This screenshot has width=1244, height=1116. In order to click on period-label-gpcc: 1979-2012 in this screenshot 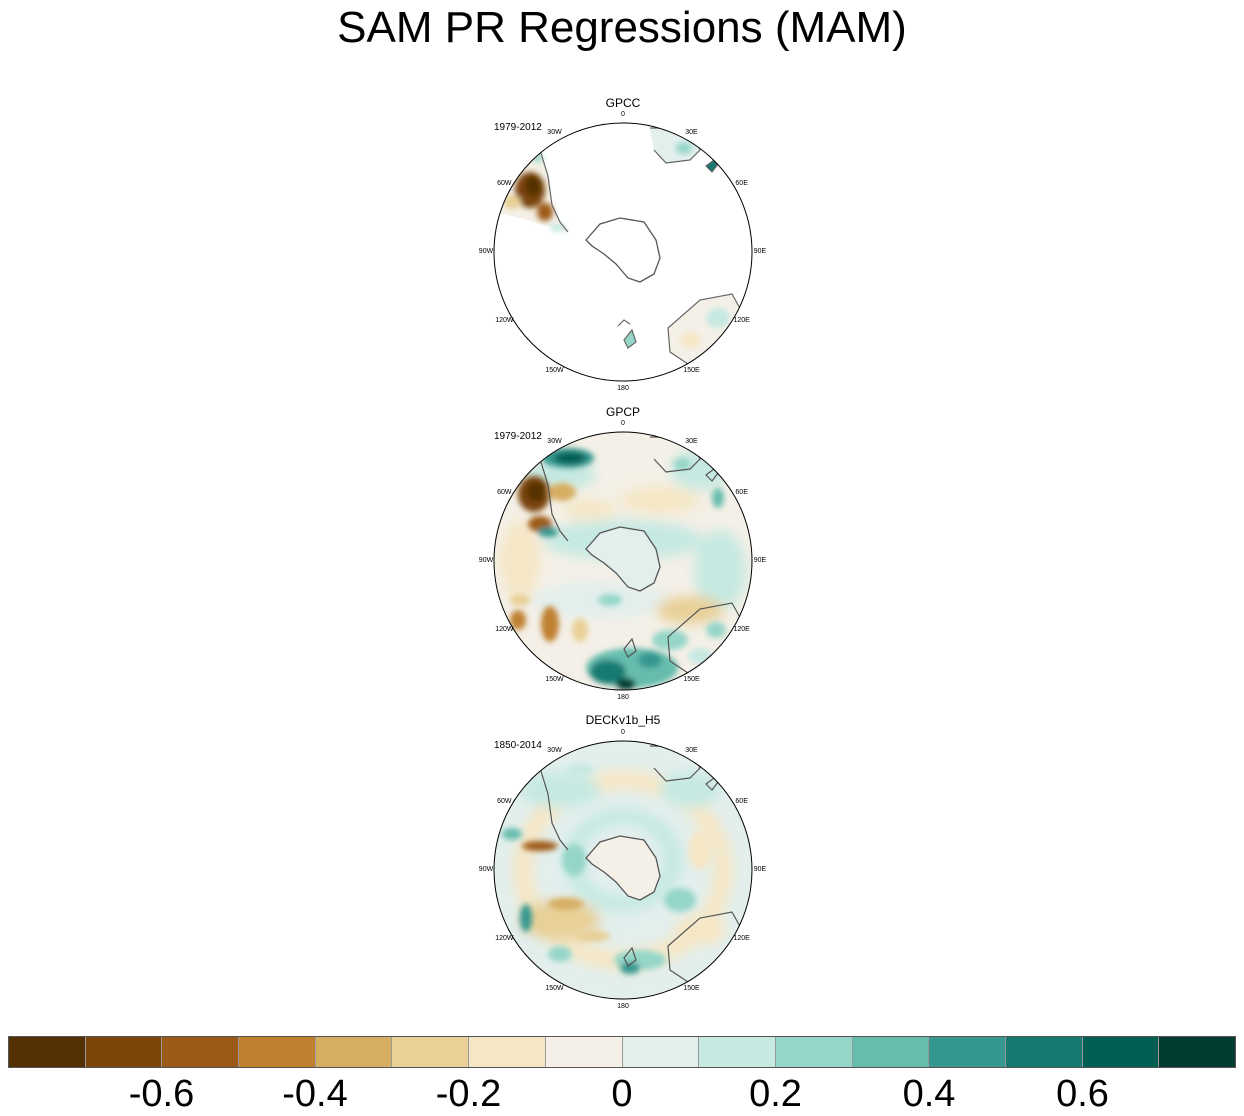, I will do `click(518, 127)`.